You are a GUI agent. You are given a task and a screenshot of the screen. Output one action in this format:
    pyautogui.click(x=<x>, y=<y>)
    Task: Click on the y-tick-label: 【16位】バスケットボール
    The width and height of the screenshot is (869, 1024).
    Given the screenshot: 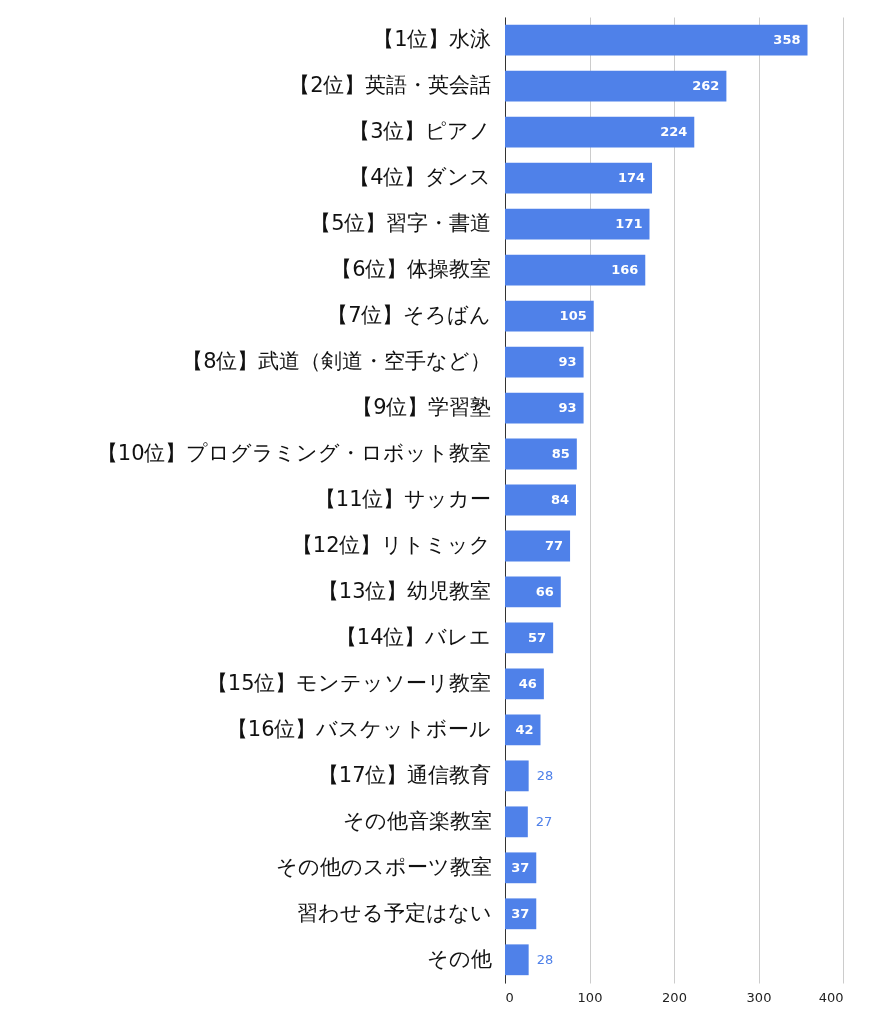 What is the action you would take?
    pyautogui.click(x=359, y=728)
    